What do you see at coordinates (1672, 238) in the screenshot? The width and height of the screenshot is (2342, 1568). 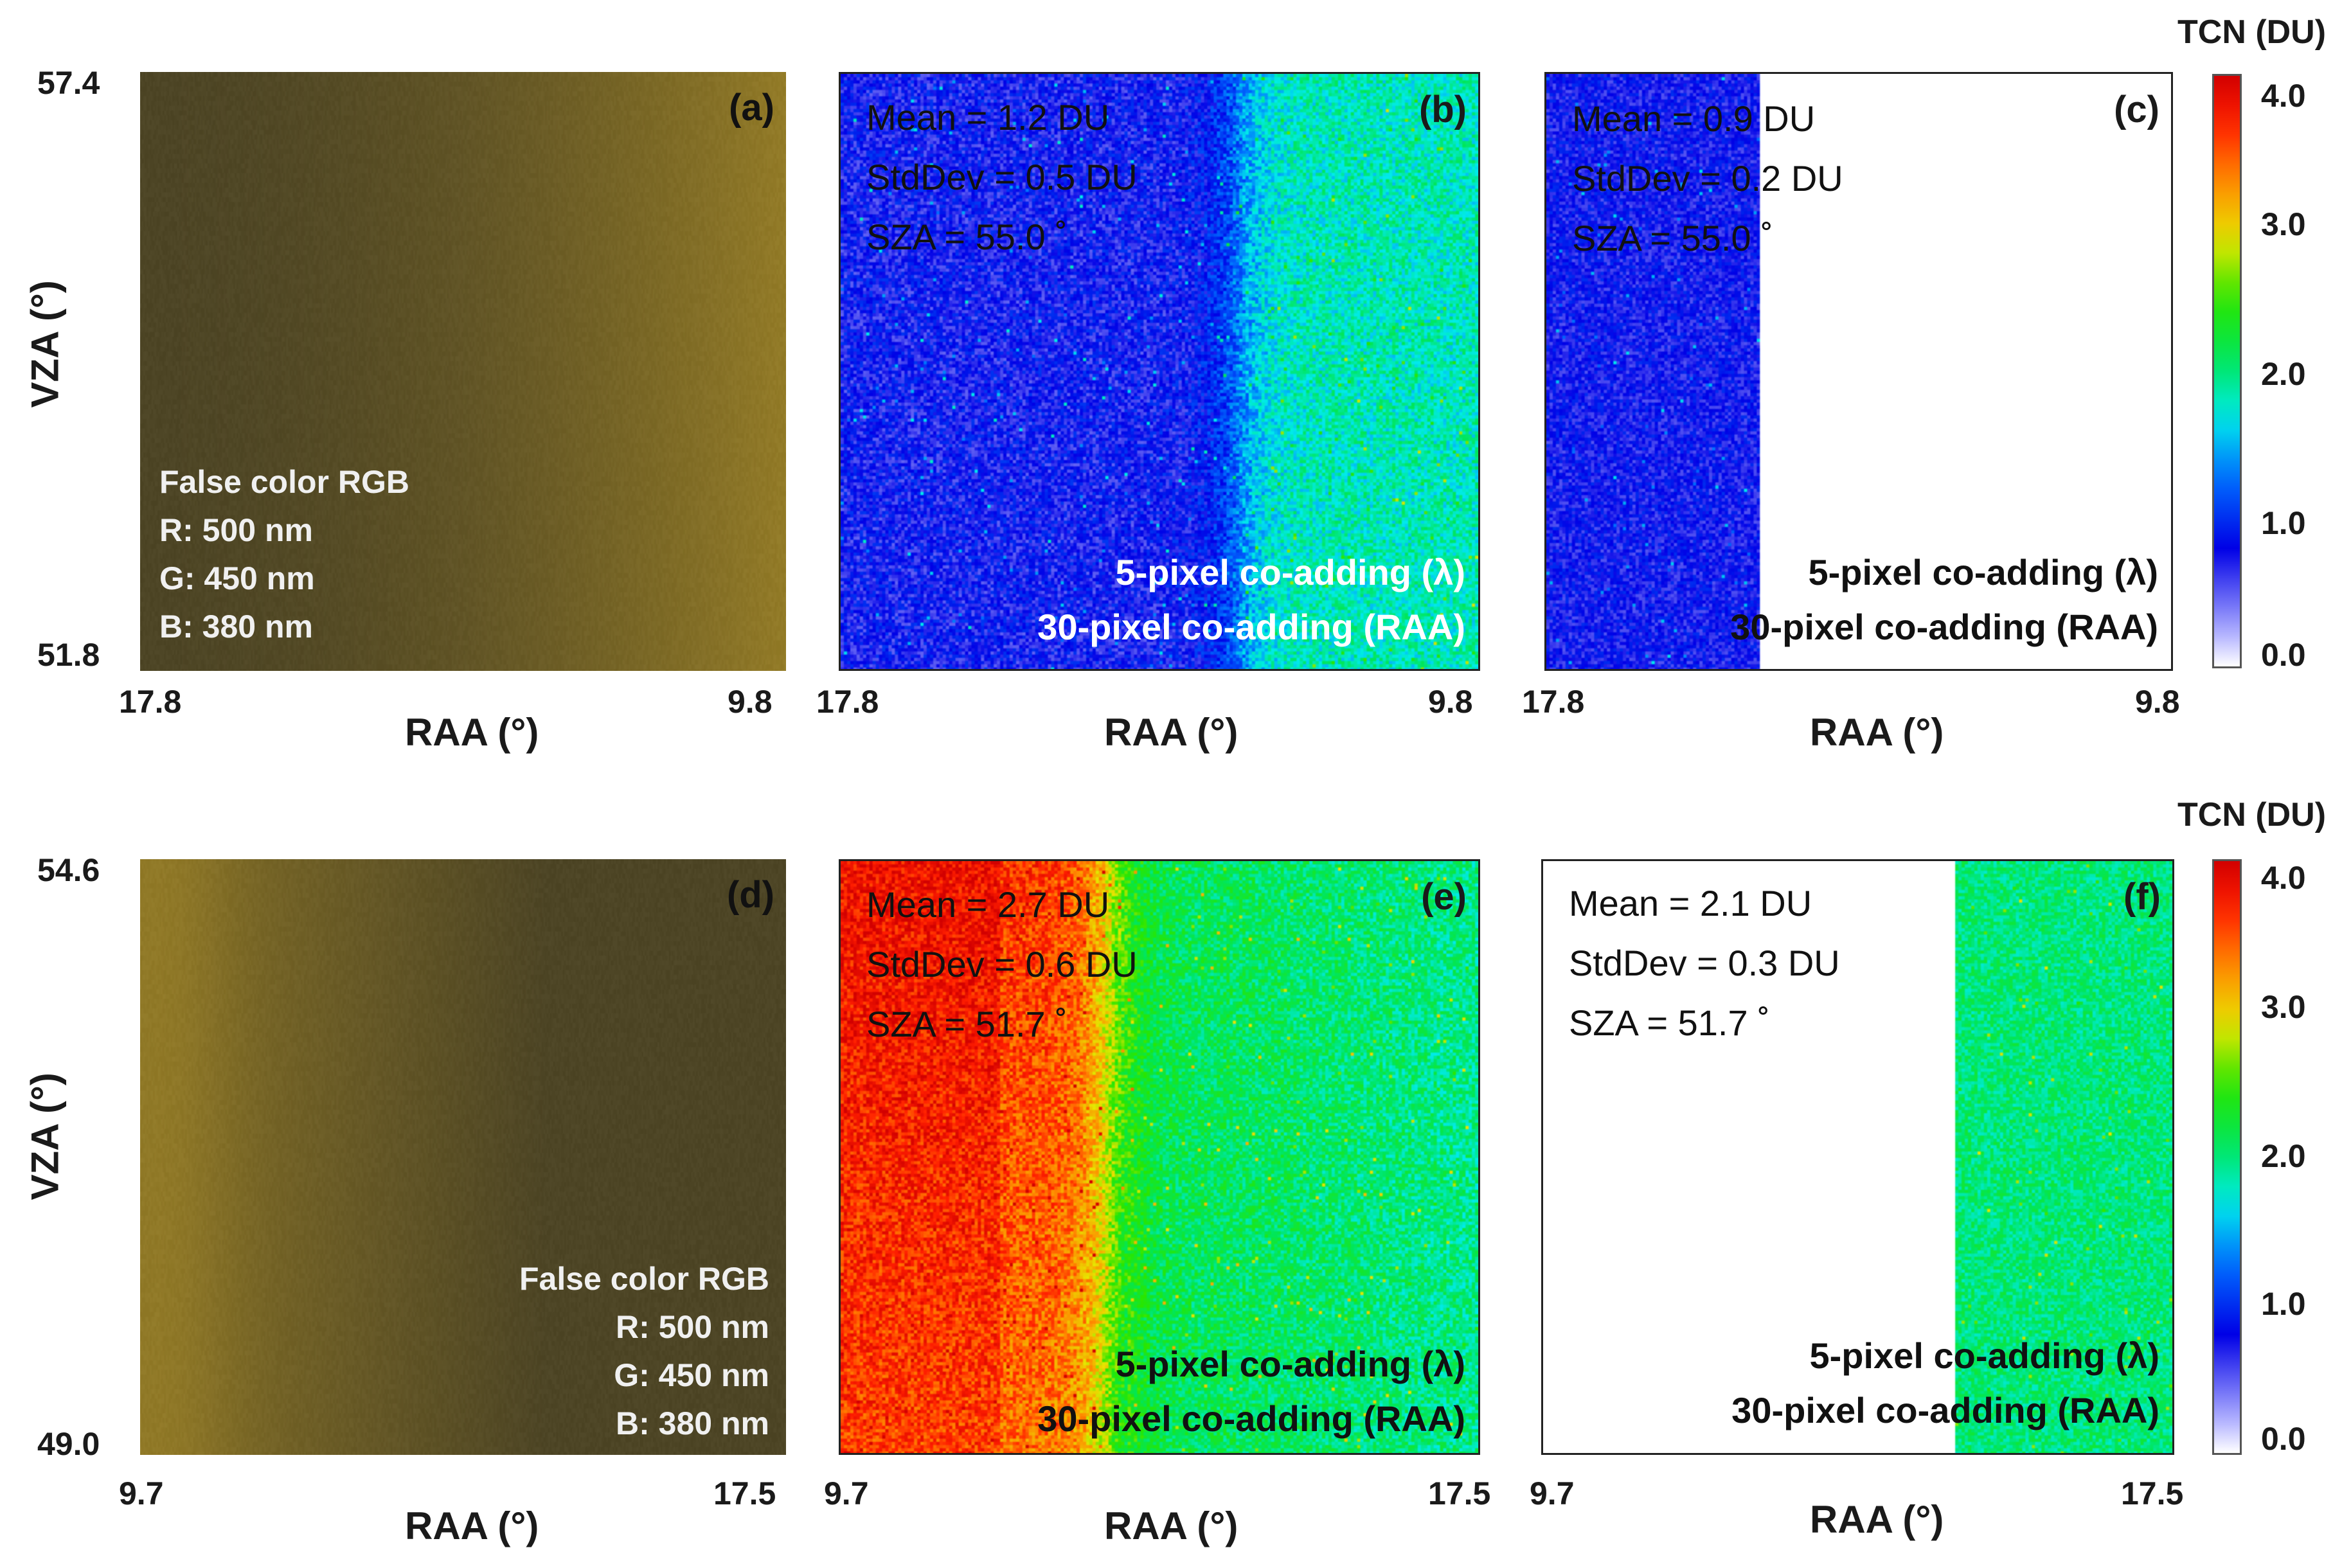 I see `panel-c-sza: SZA = 55.0 ˚` at bounding box center [1672, 238].